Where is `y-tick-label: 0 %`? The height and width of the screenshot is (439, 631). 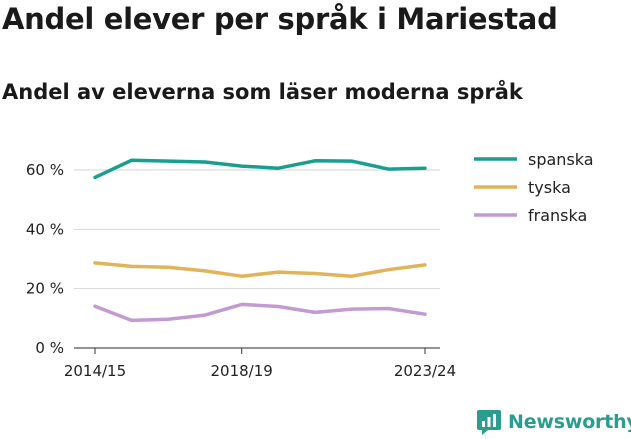 y-tick-label: 0 % is located at coordinates (49, 348).